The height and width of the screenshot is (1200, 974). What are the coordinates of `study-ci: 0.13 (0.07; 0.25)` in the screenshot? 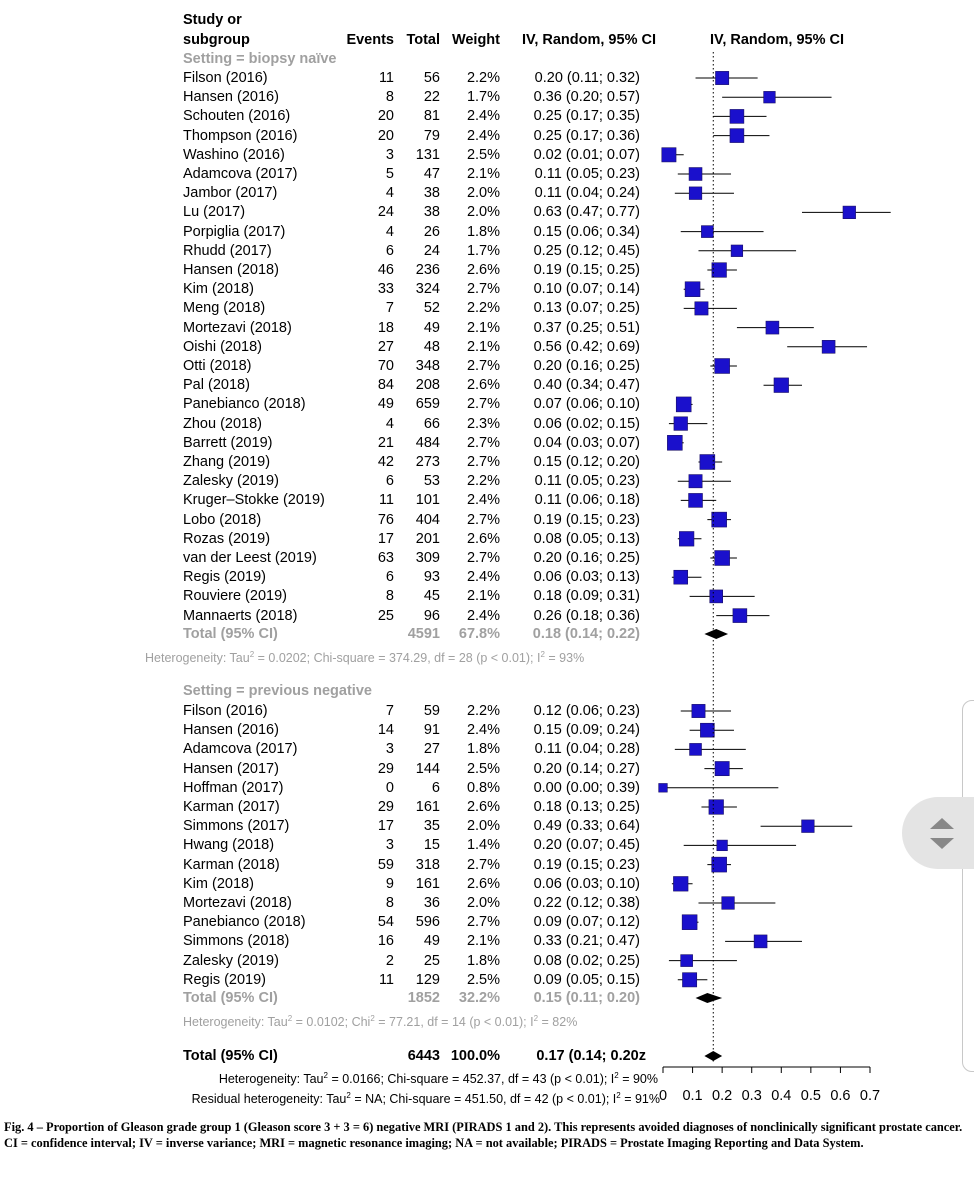 It's located at (586, 308).